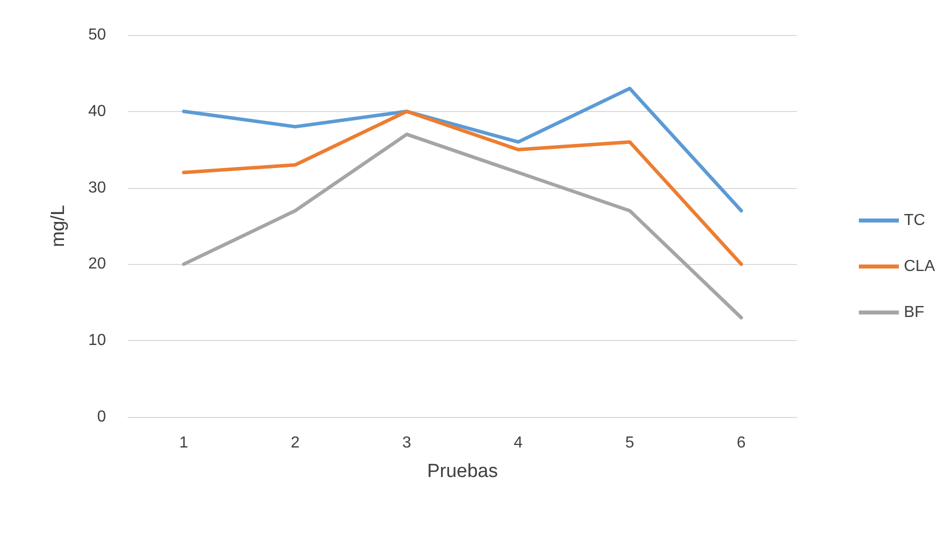  What do you see at coordinates (741, 443) in the screenshot?
I see `x-tick-label: 6` at bounding box center [741, 443].